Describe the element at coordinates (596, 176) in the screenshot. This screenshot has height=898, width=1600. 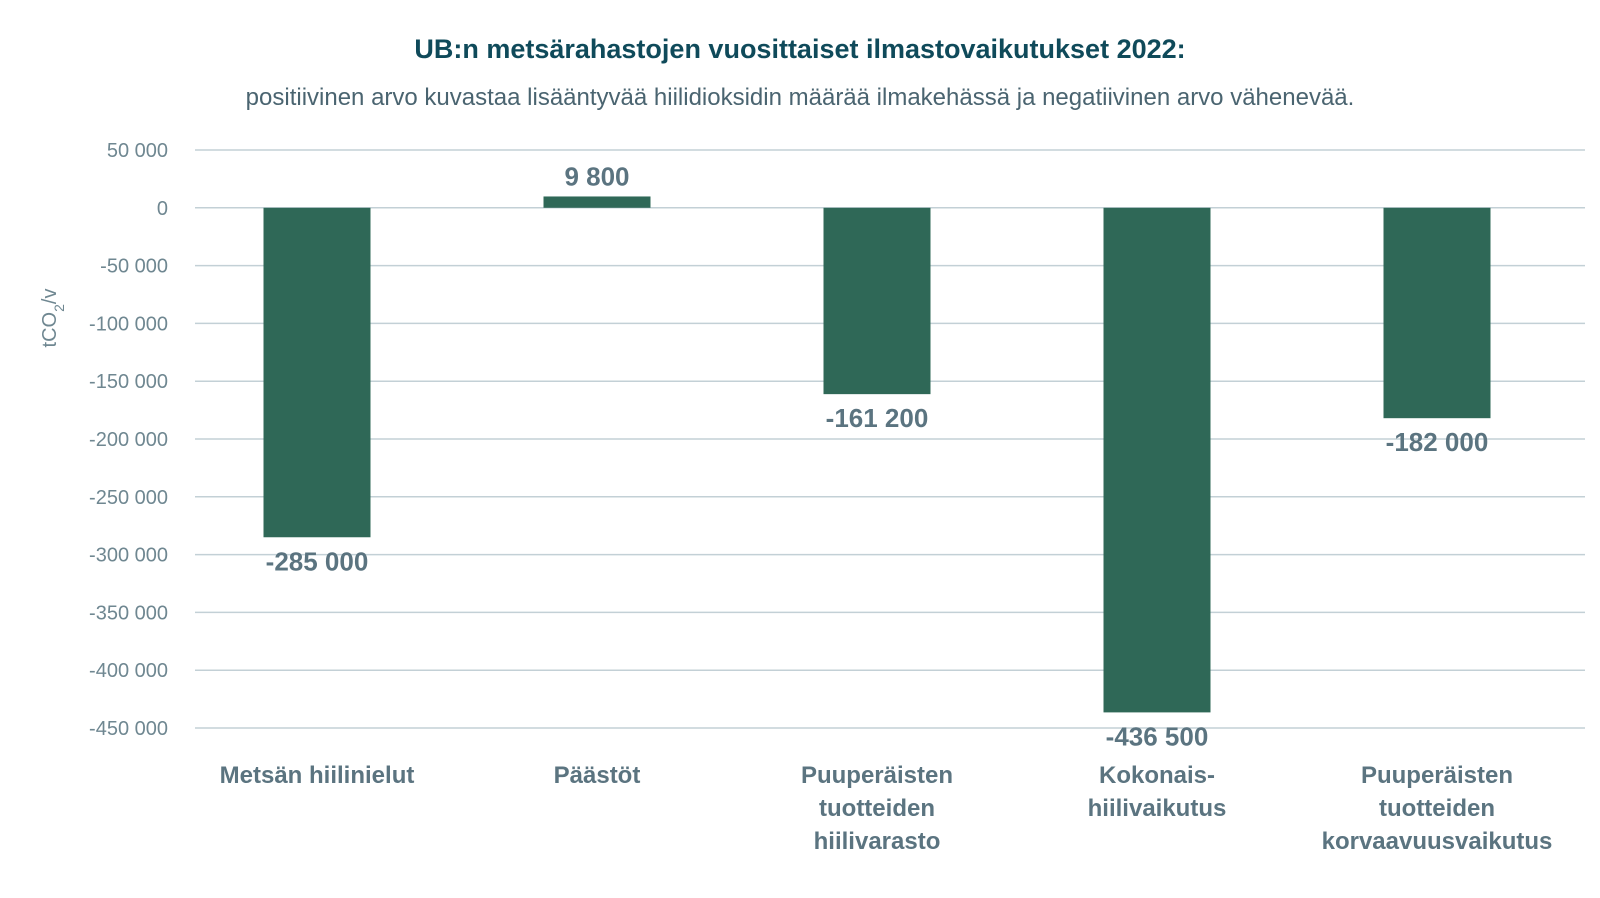
I see `data-label: 9 800` at that location.